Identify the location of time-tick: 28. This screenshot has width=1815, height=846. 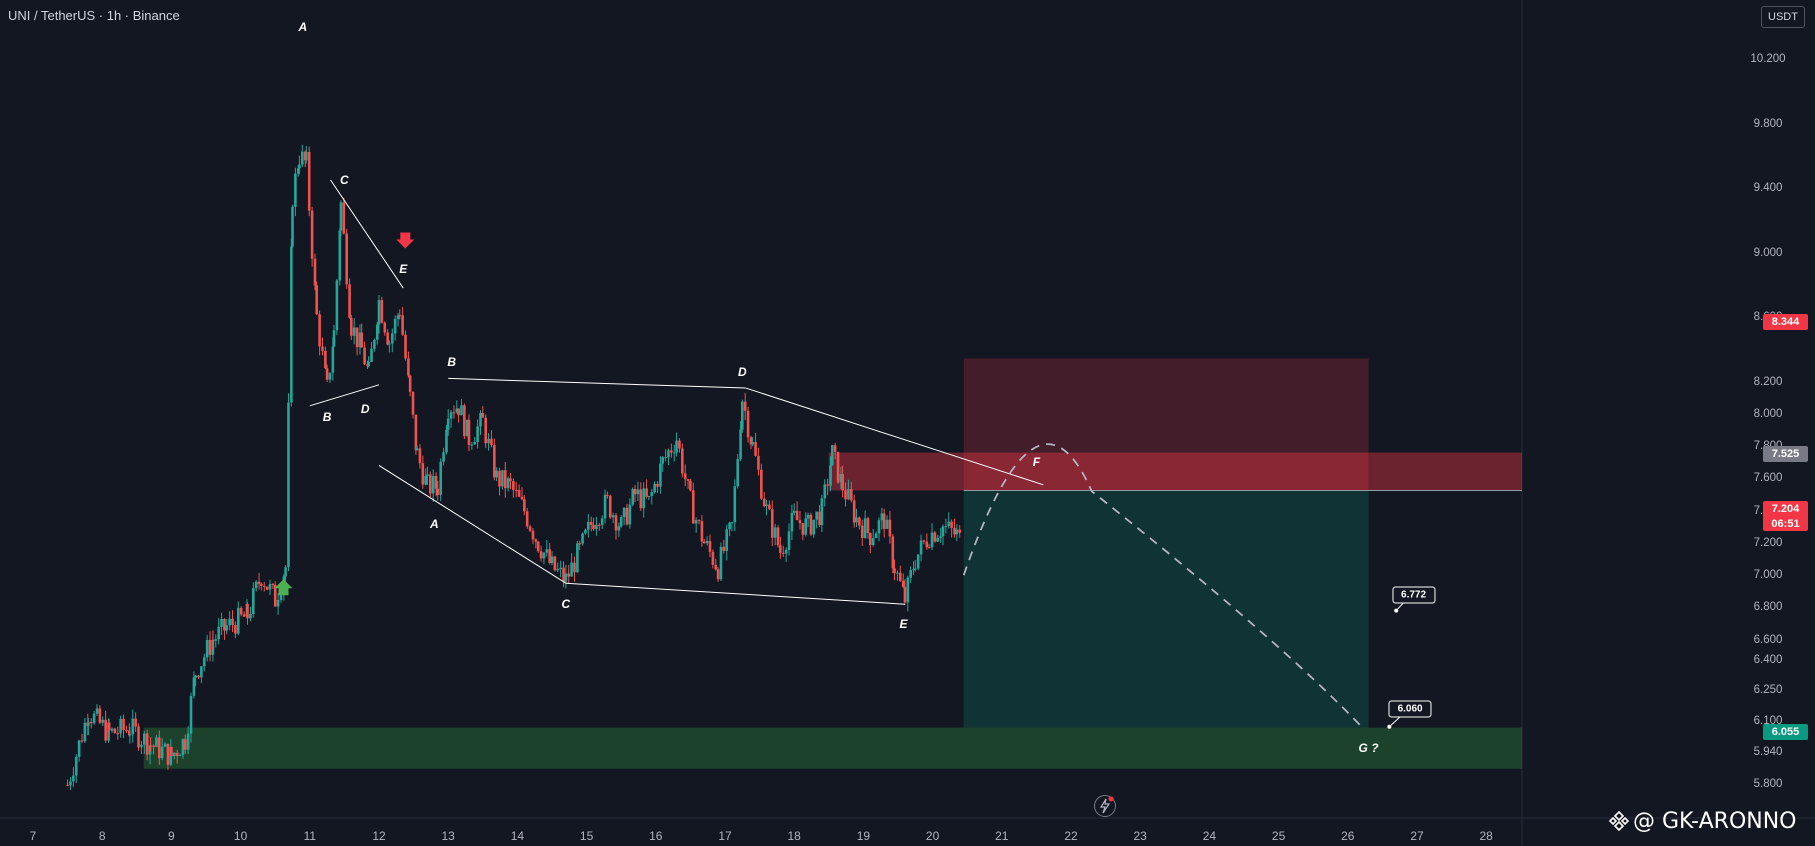
(1486, 836).